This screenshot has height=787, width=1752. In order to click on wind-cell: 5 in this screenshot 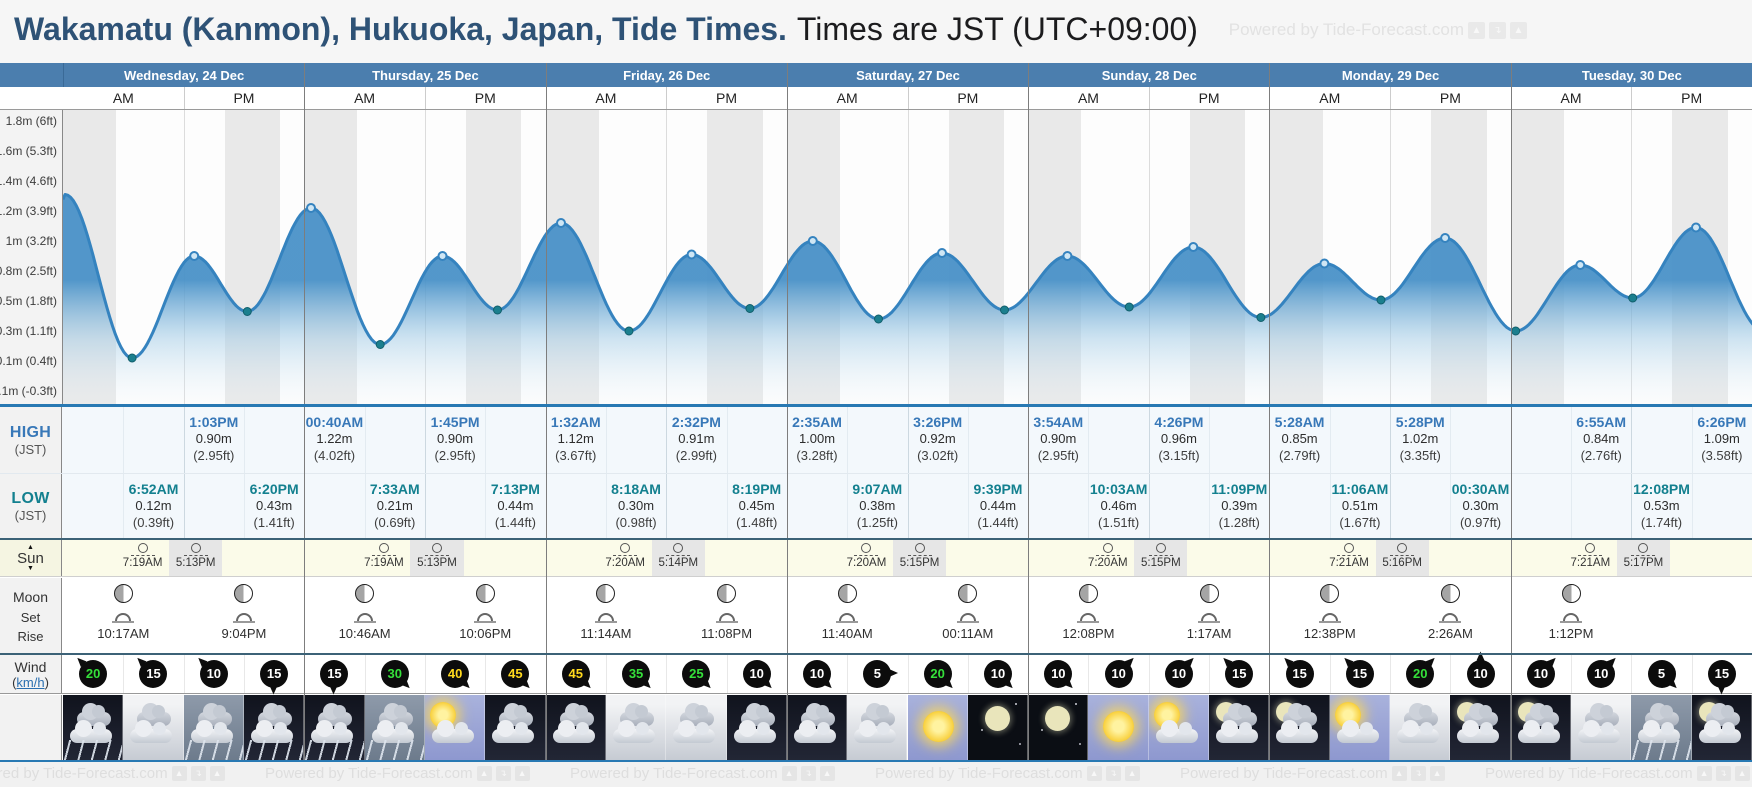, I will do `click(1661, 674)`.